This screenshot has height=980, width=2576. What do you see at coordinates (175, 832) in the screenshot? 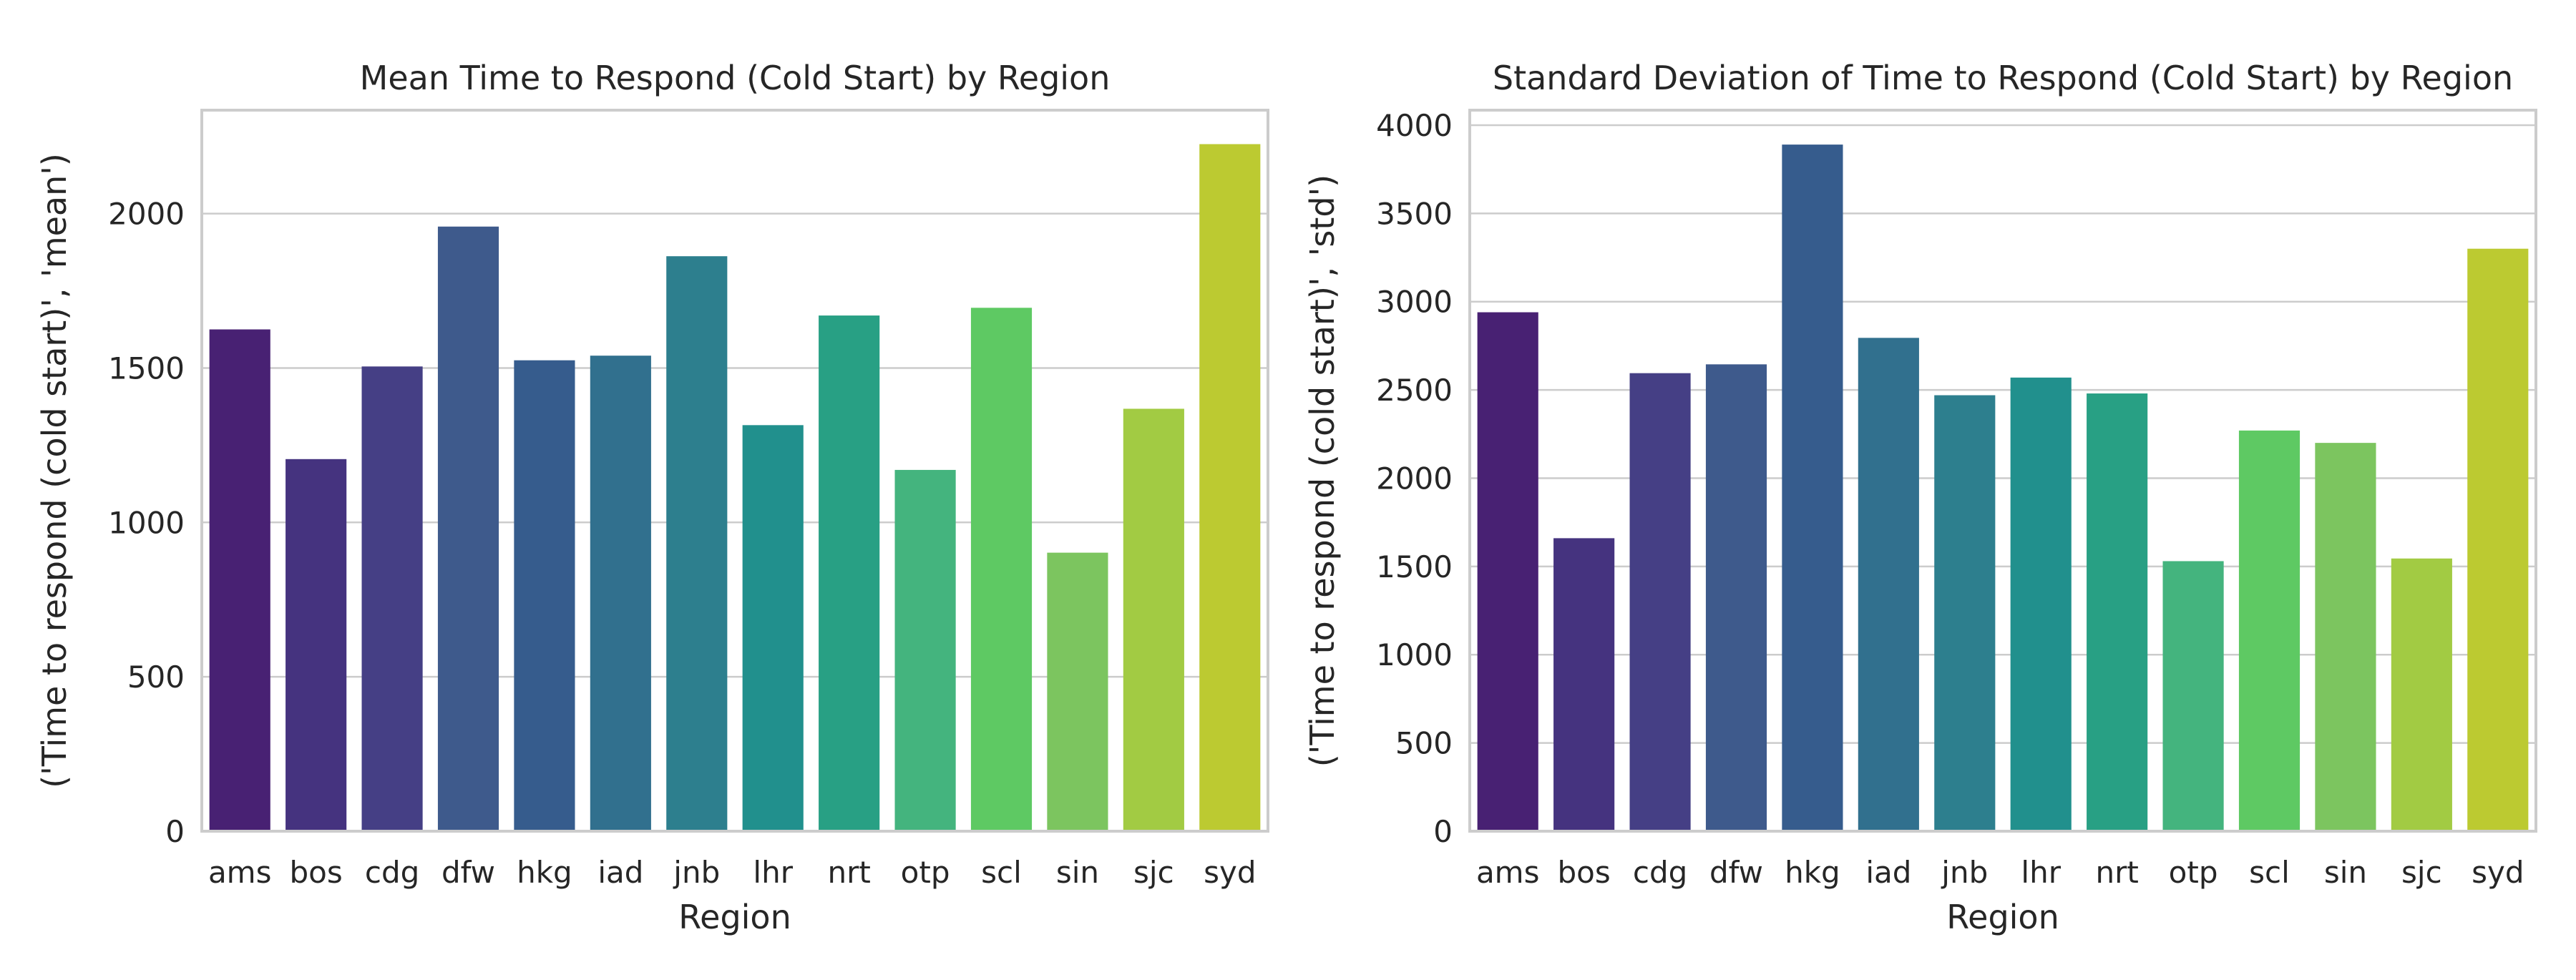
I see `mean-y-tick-label: 0` at bounding box center [175, 832].